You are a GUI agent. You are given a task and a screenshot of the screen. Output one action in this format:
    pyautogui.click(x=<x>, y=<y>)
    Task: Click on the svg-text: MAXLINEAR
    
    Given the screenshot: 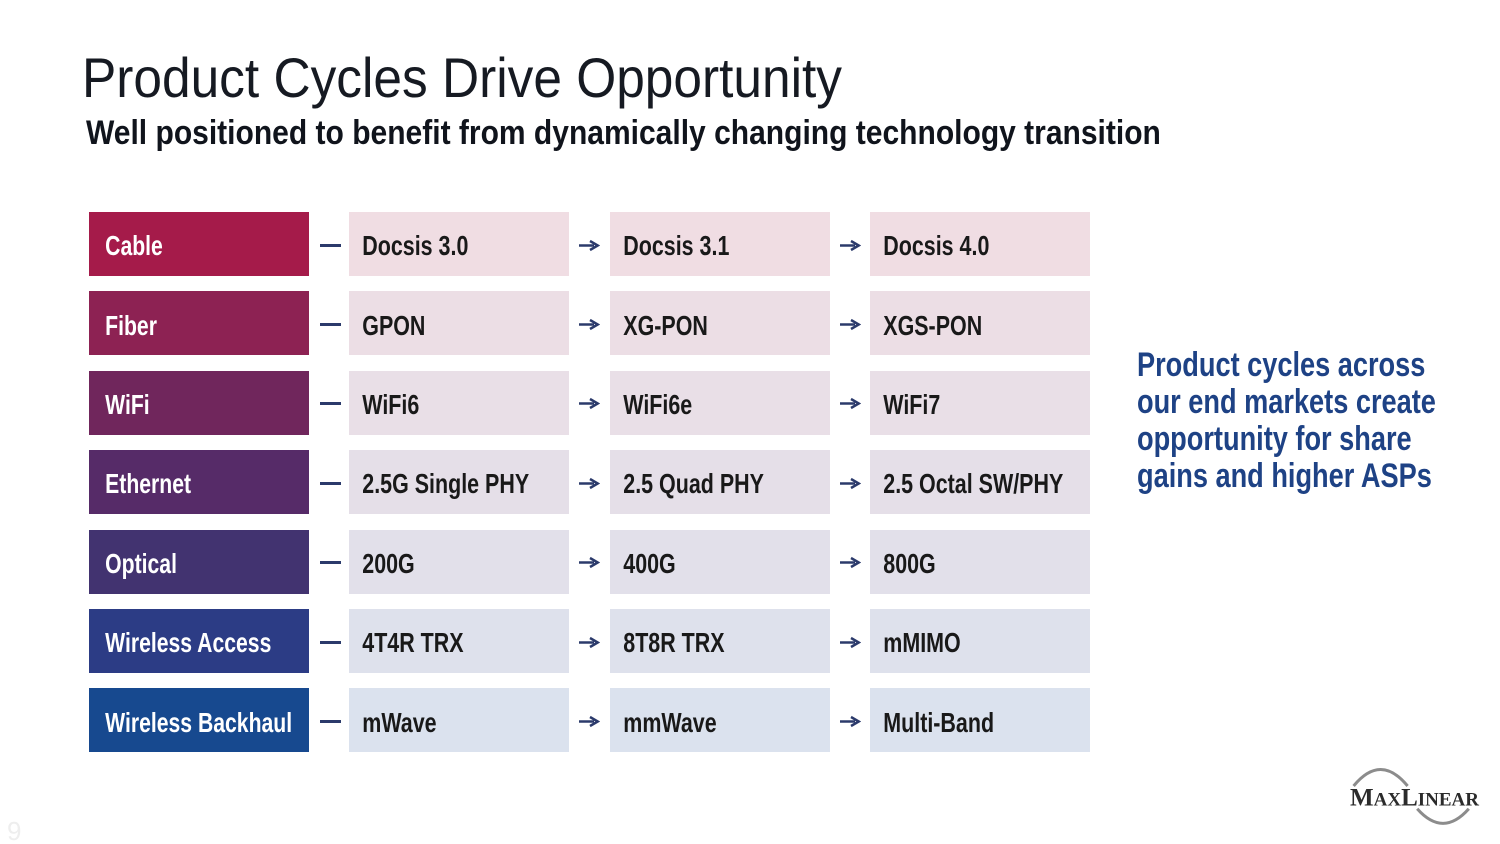 What is the action you would take?
    pyautogui.click(x=1414, y=798)
    